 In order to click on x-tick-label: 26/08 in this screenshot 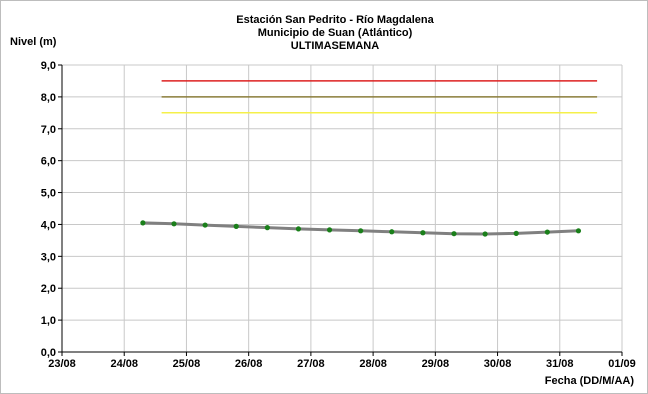, I will do `click(249, 364)`.